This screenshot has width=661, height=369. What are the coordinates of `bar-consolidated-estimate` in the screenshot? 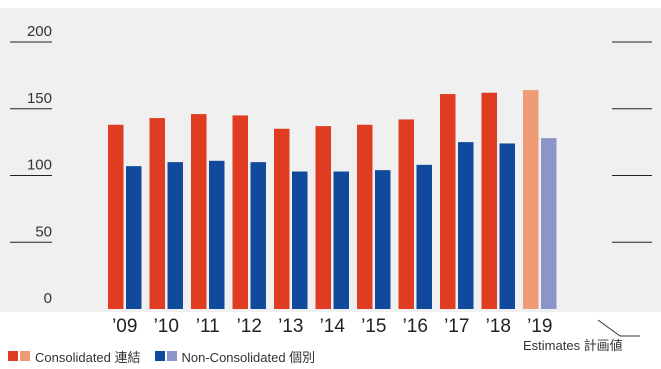 It's located at (531, 199).